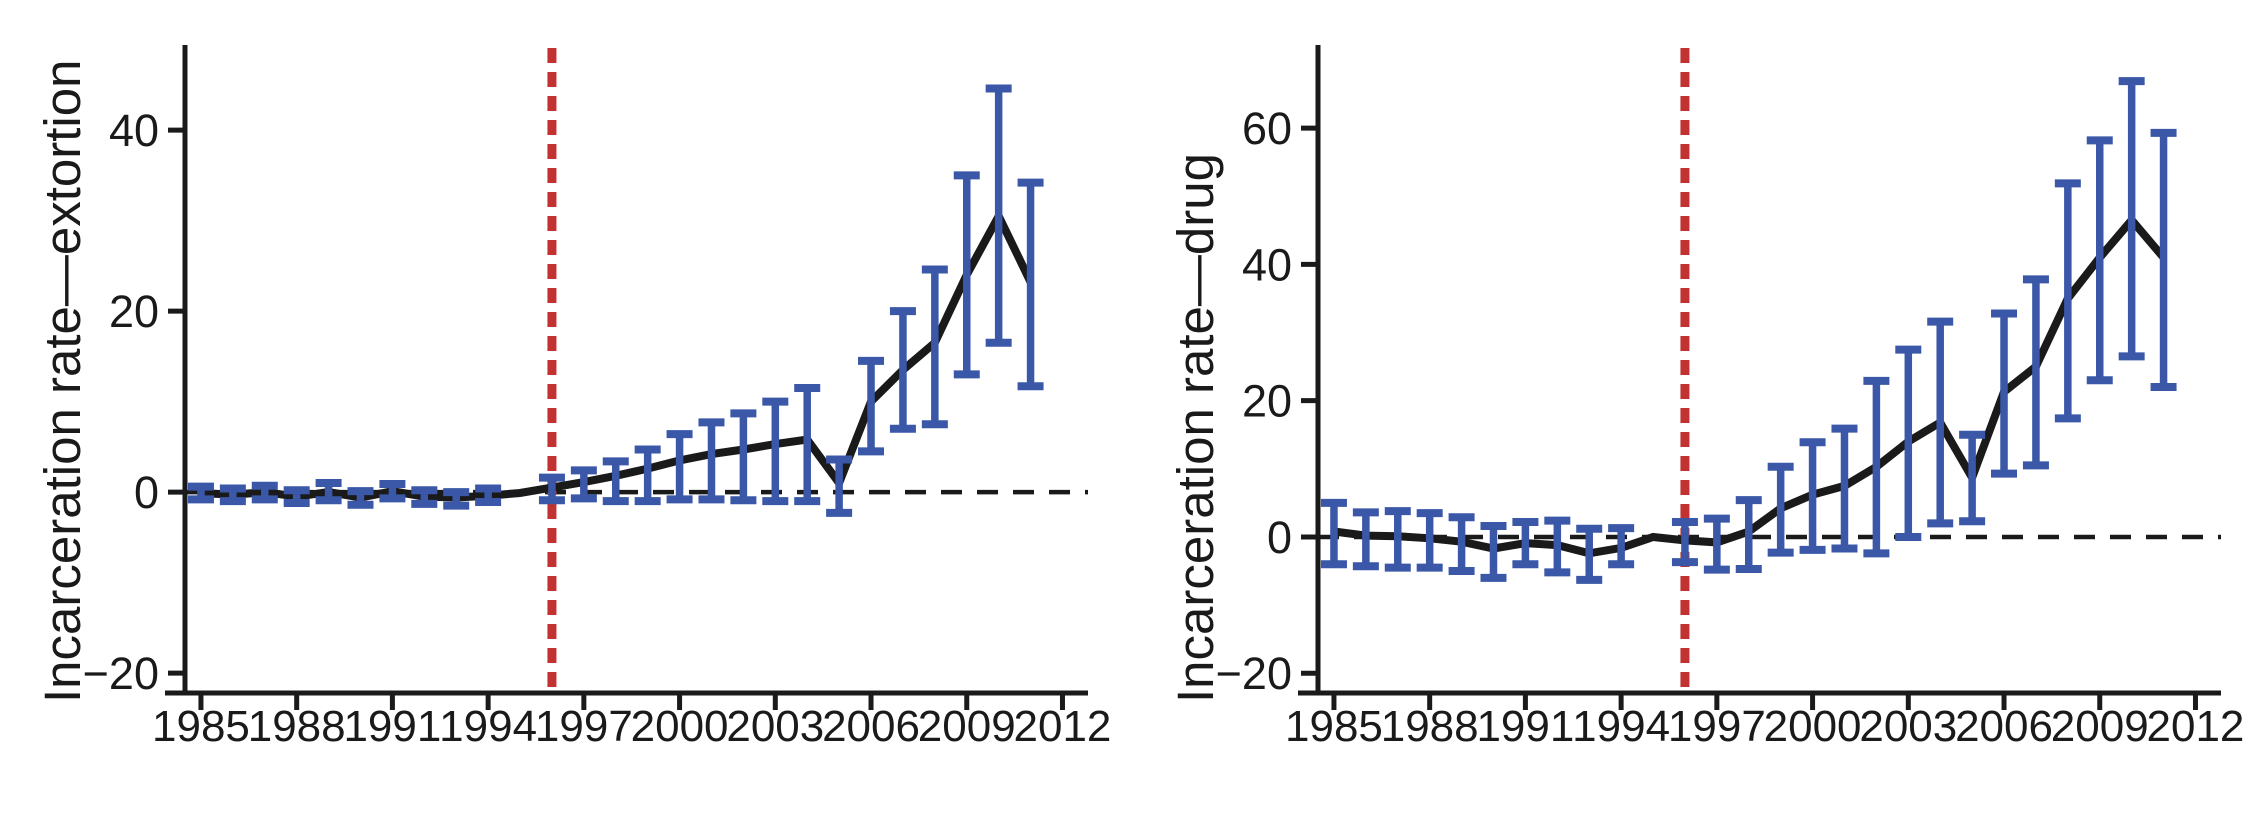 This screenshot has height=822, width=2266. What do you see at coordinates (1267, 128) in the screenshot?
I see `y-tick-label: 60` at bounding box center [1267, 128].